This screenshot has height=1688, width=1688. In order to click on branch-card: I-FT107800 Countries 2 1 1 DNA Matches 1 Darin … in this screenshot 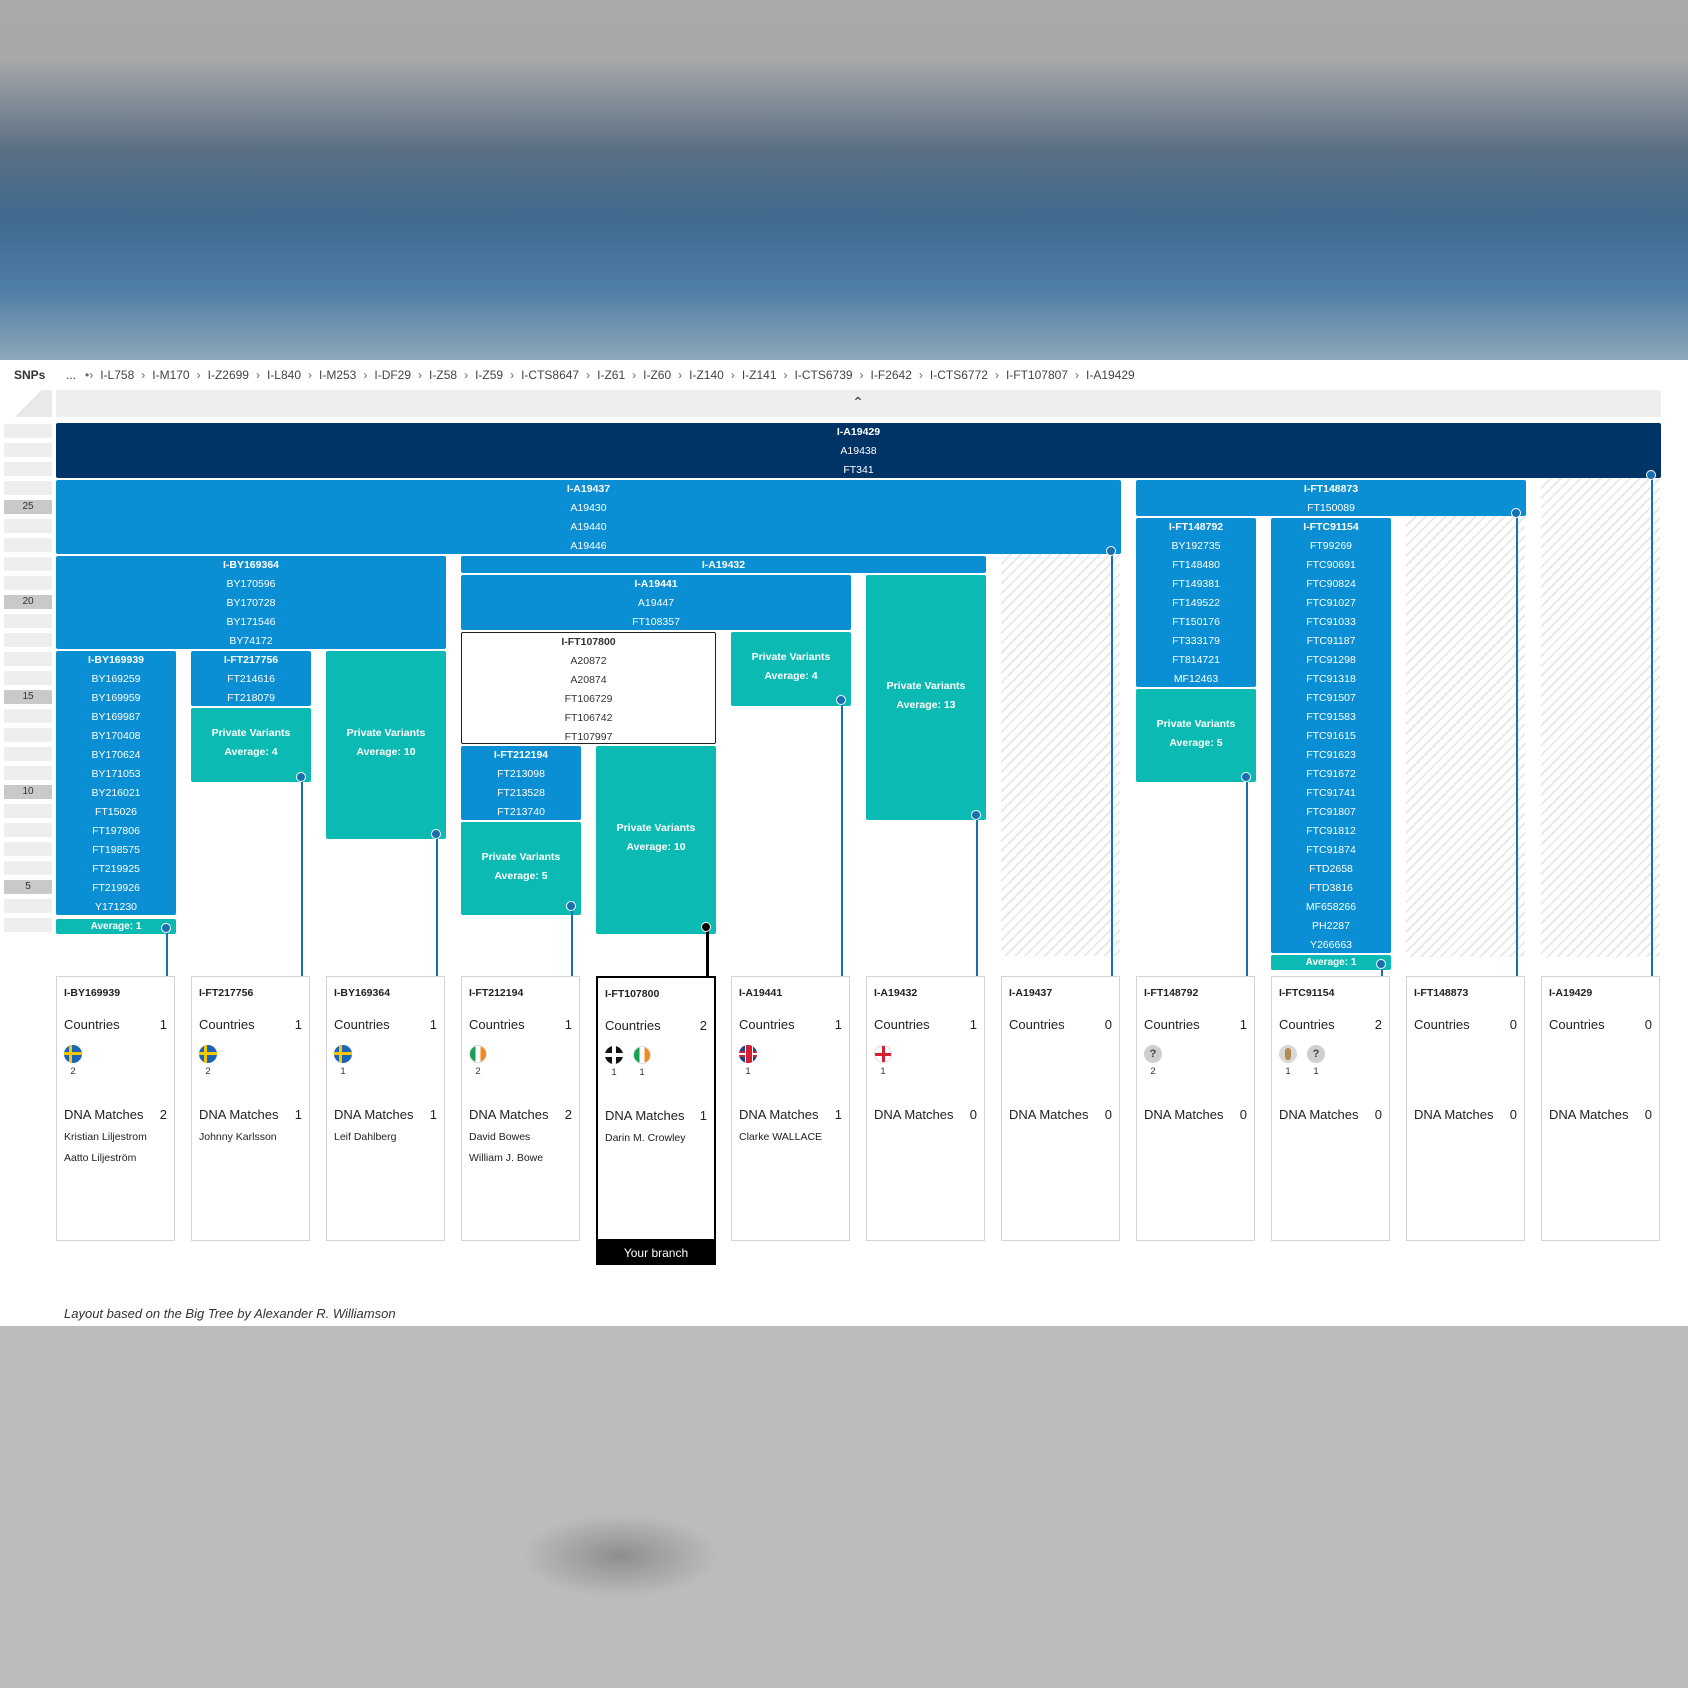, I will do `click(656, 1108)`.